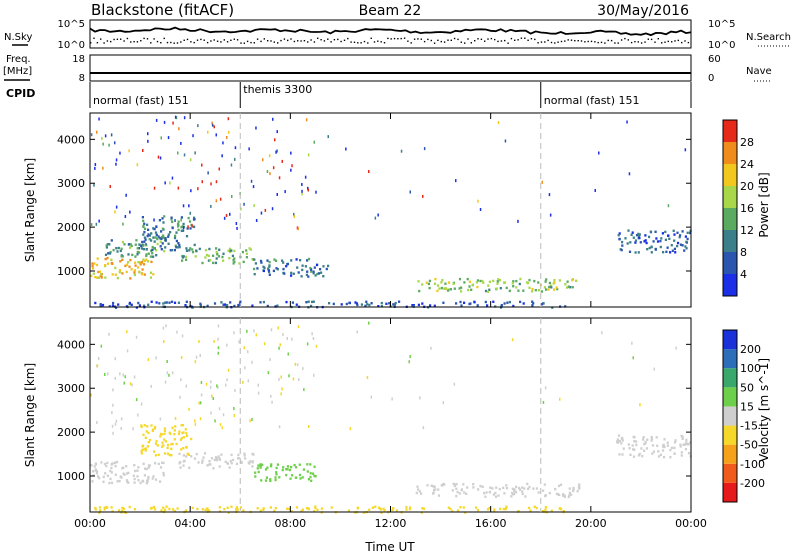 The image size is (800, 554). I want to click on nave-label: Nave, so click(759, 71).